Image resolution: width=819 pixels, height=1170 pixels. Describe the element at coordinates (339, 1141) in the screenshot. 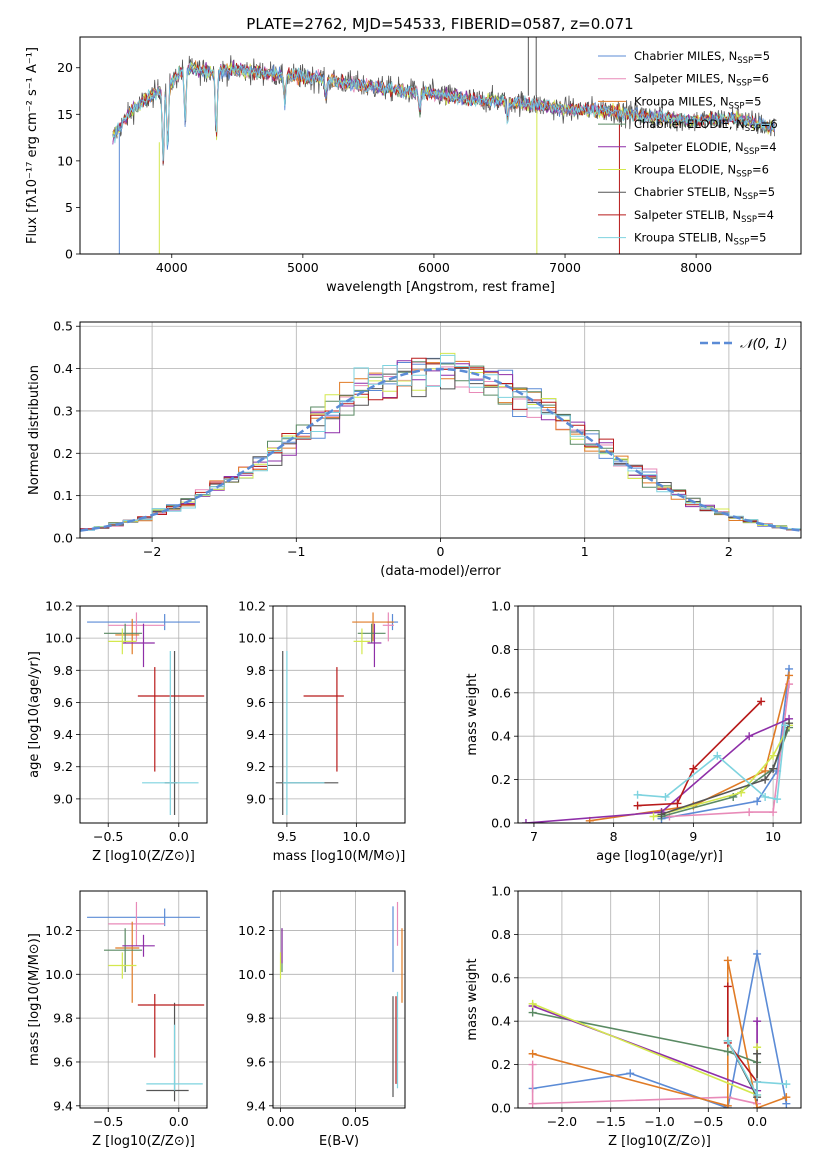

I see `x-axis-label: E(B-V)` at that location.